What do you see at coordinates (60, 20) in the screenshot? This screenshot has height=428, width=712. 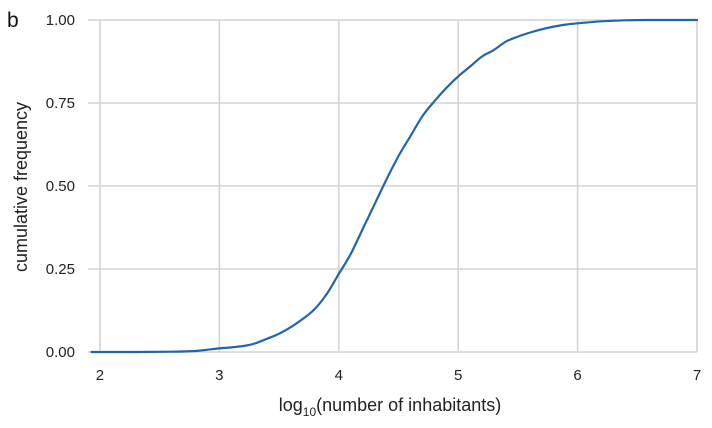 I see `y-tick-label: 1.00` at bounding box center [60, 20].